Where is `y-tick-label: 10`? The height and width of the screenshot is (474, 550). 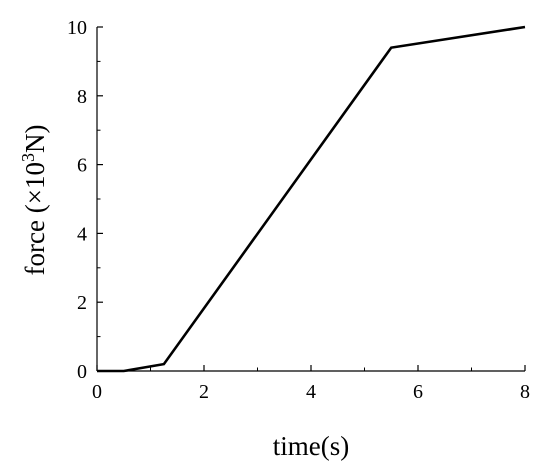
y-tick-label: 10 is located at coordinates (77, 28).